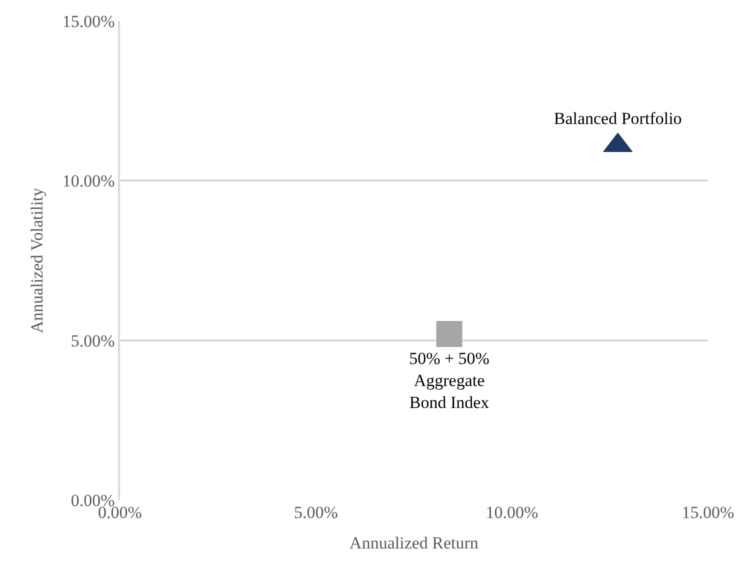 The width and height of the screenshot is (748, 561). What do you see at coordinates (618, 118) in the screenshot?
I see `series-label: Balanced Portfolio` at bounding box center [618, 118].